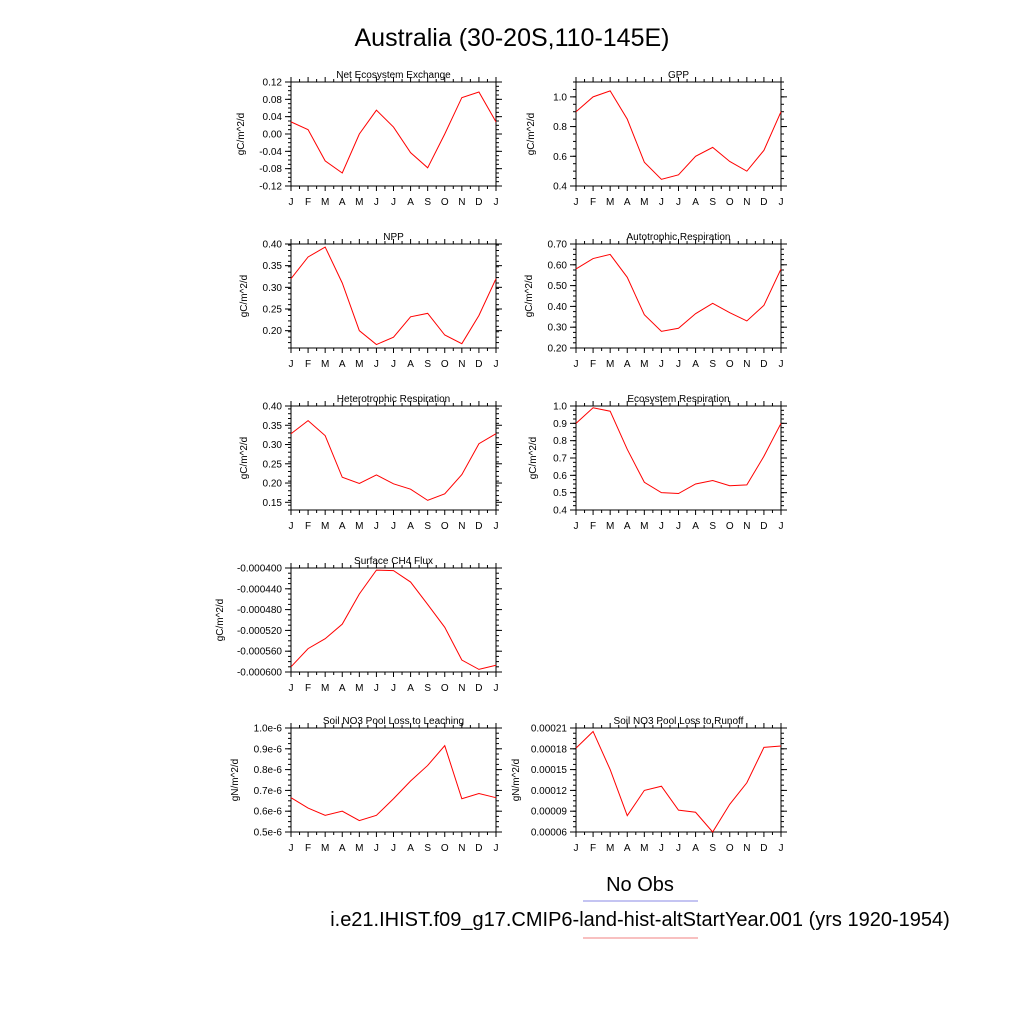 The width and height of the screenshot is (1024, 1024). I want to click on series-line, so click(678, 292).